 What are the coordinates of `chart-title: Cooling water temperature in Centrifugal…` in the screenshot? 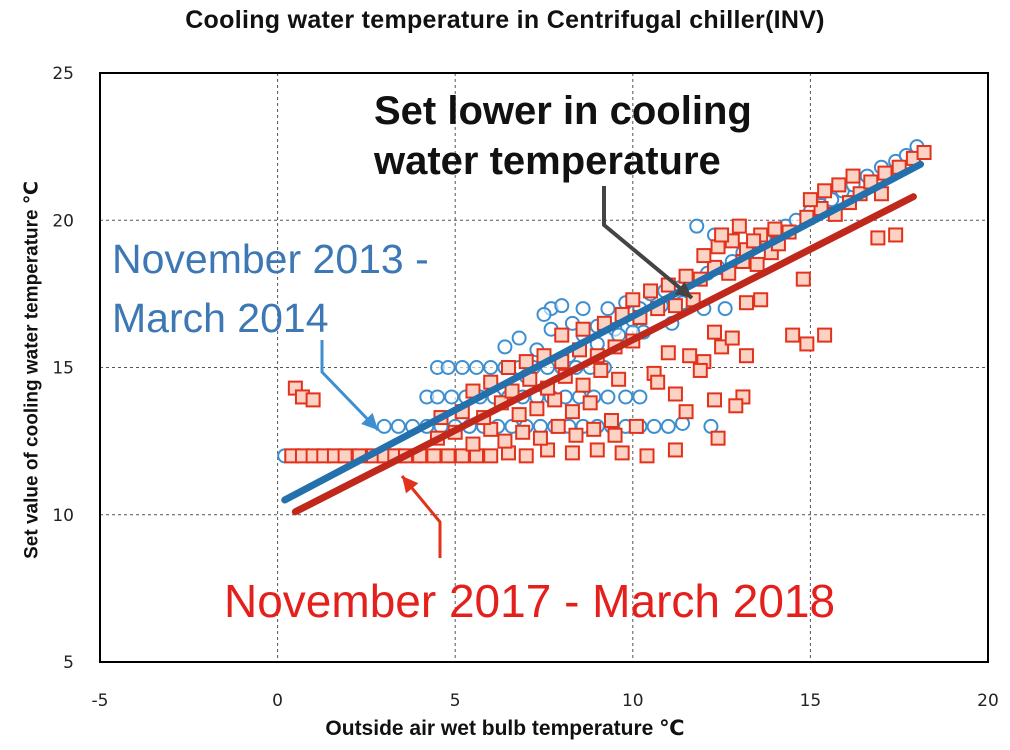 It's located at (505, 20).